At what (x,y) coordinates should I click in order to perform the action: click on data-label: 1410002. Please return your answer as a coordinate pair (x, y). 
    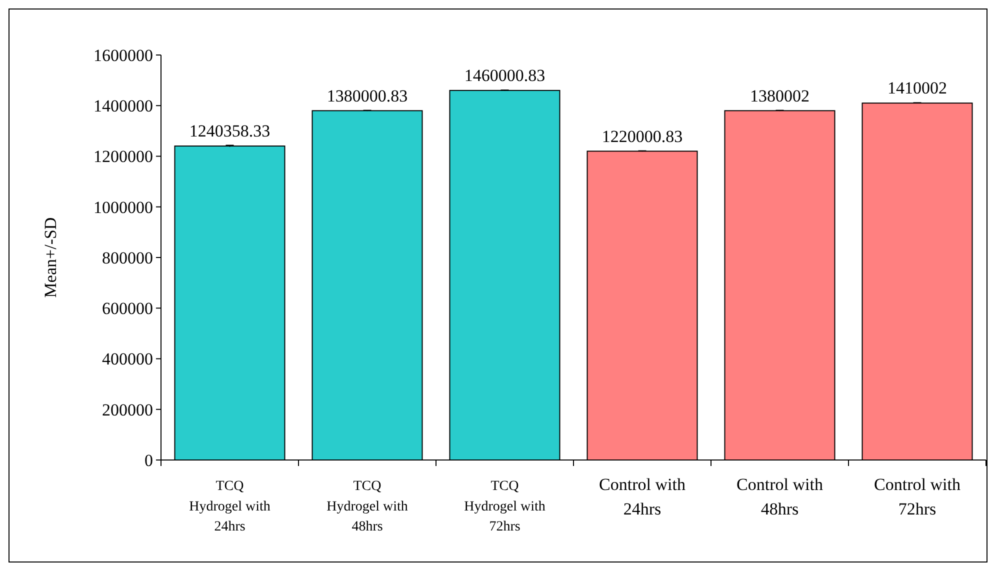
    Looking at the image, I should click on (917, 88).